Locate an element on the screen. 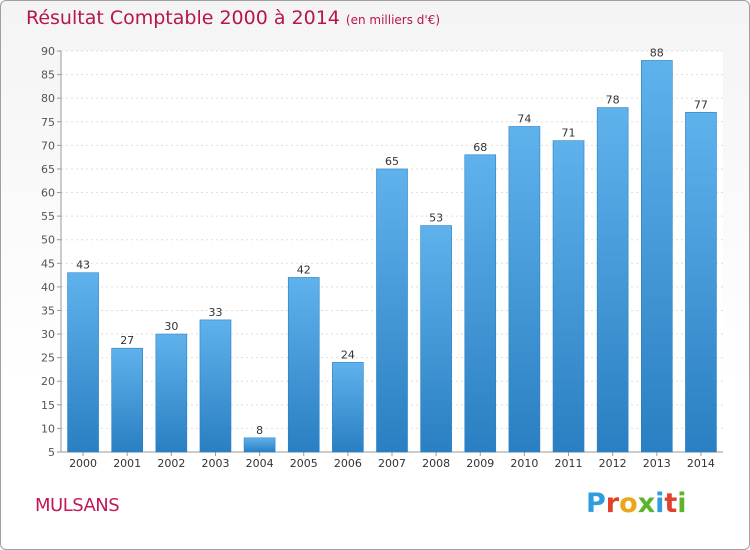 Image resolution: width=750 pixels, height=550 pixels. data-label-2004: 8 is located at coordinates (259, 430).